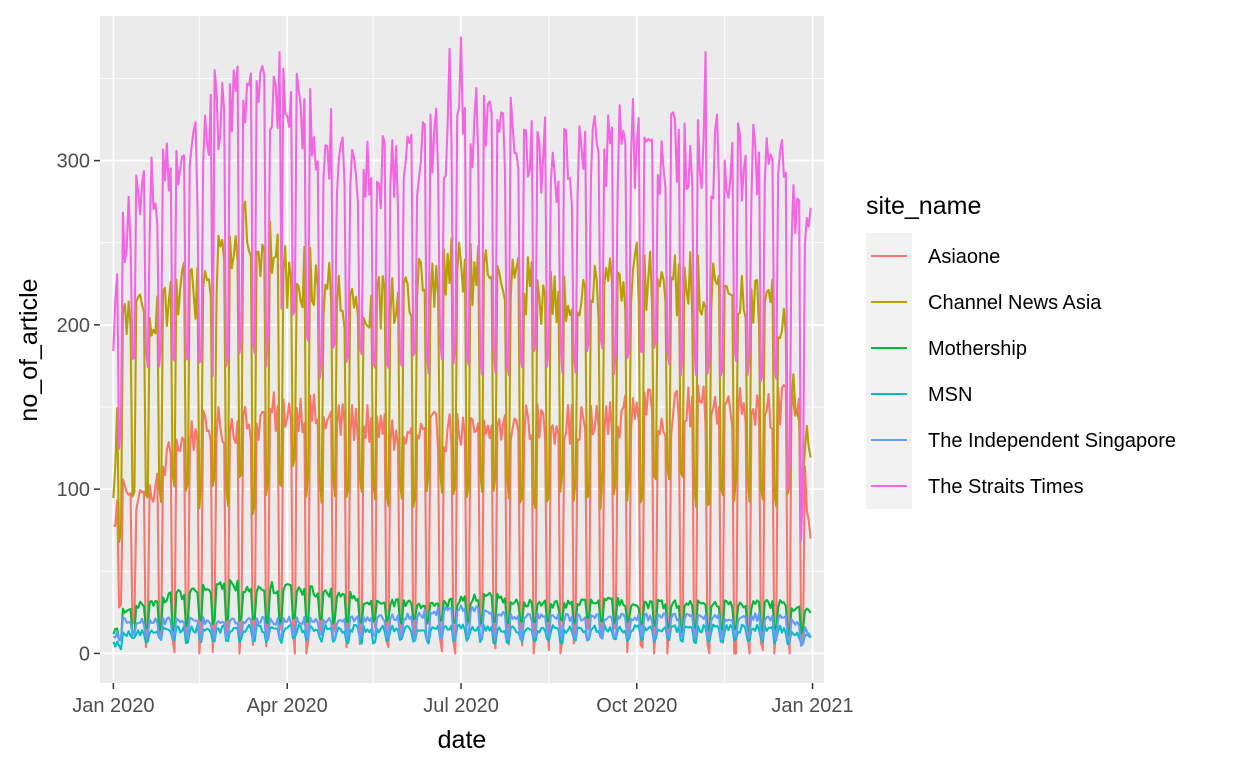 The height and width of the screenshot is (768, 1248). What do you see at coordinates (964, 257) in the screenshot?
I see `legend-label-0: Asiaone` at bounding box center [964, 257].